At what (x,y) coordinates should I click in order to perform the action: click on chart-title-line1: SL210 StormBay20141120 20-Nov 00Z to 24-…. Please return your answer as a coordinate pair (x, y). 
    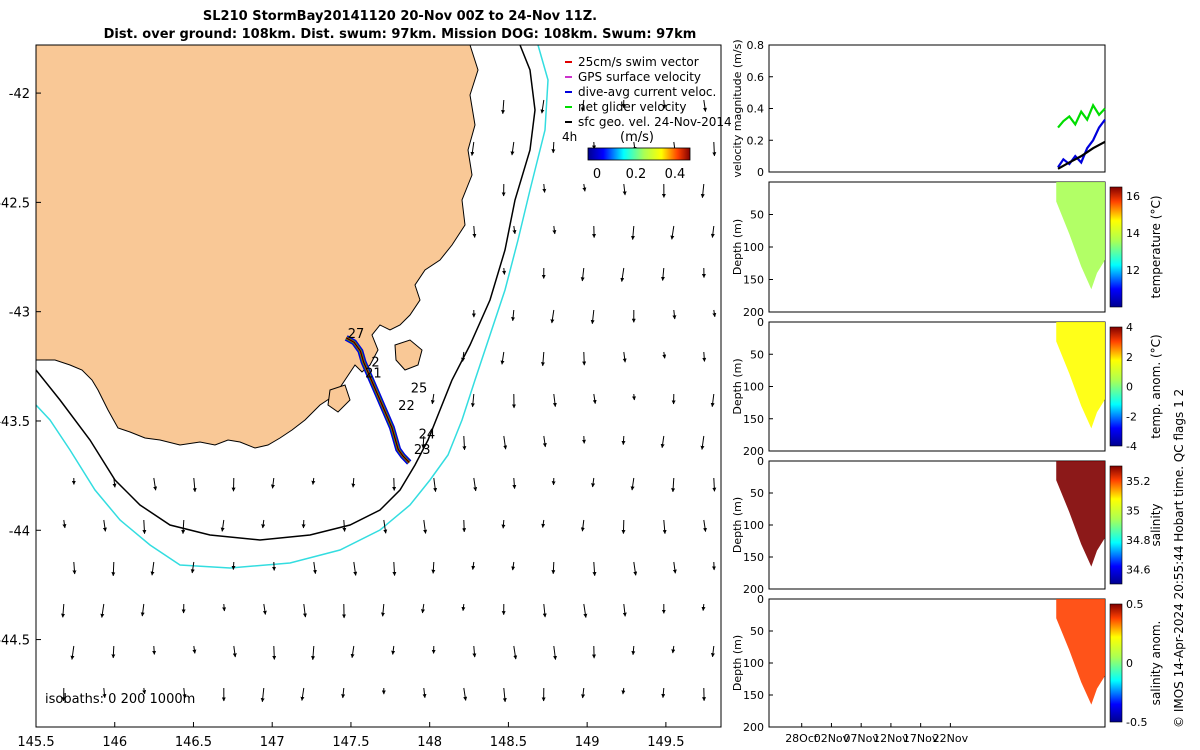
    Looking at the image, I should click on (400, 16).